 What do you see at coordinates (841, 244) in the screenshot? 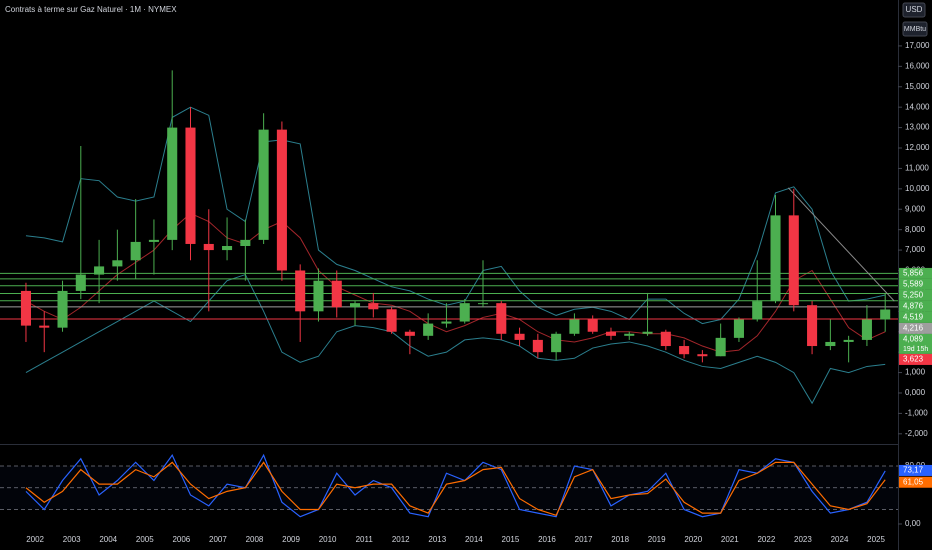
I see `trendline` at bounding box center [841, 244].